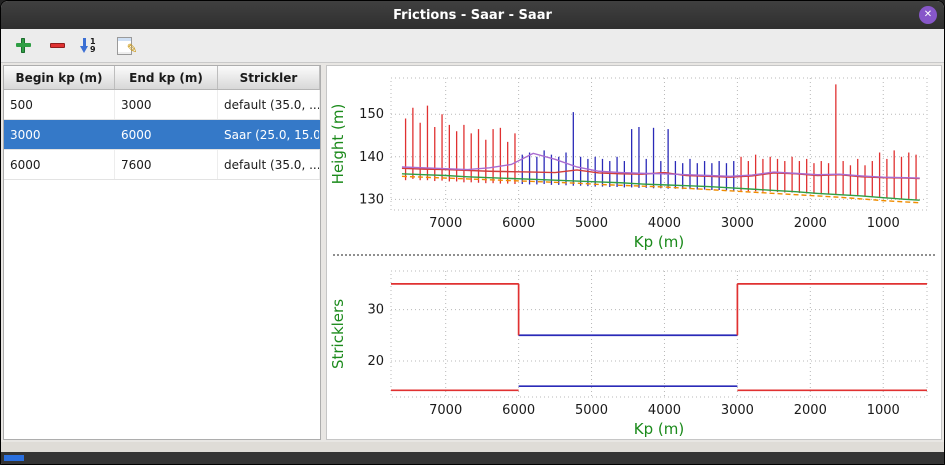 Image resolution: width=945 pixels, height=465 pixels. I want to click on column-header-strickler: Strickler, so click(269, 77).